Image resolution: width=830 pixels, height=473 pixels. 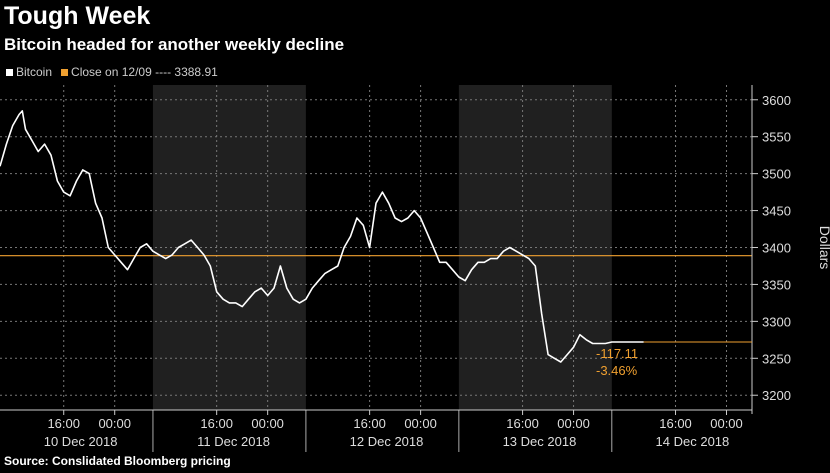 I want to click on y-tick-label: 3500, so click(x=776, y=174).